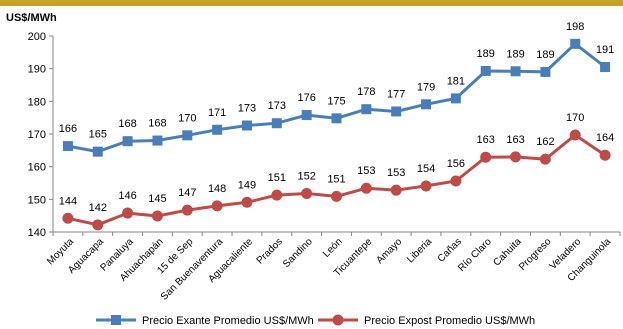  Describe the element at coordinates (605, 50) in the screenshot. I see `data-label: 191` at that location.